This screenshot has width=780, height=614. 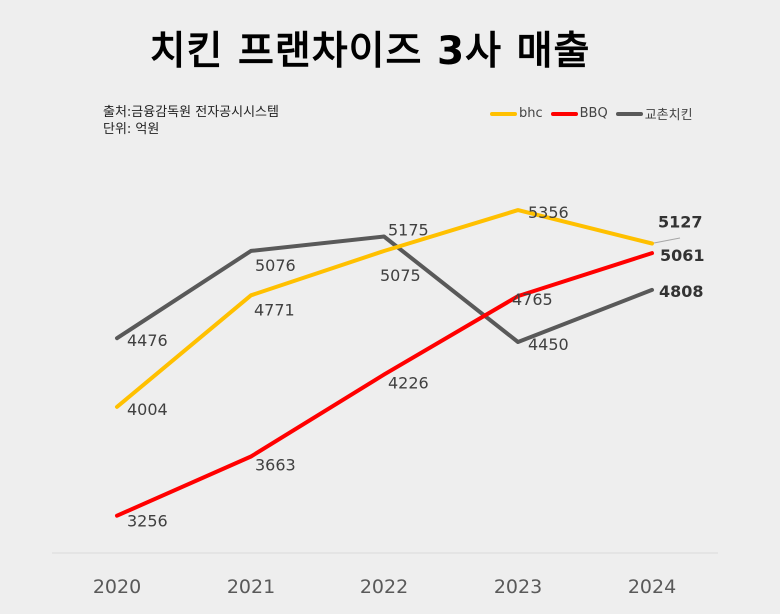 I want to click on data-label-bbq-2020: 3256, so click(x=147, y=521).